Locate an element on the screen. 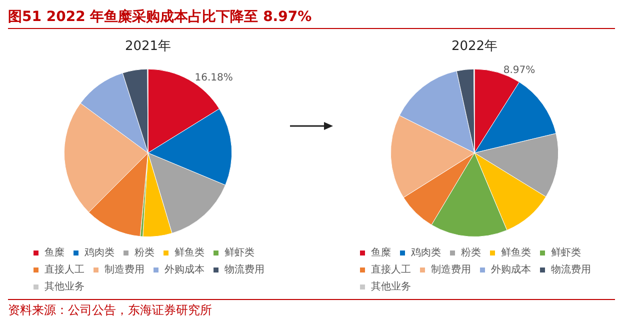  chart-title: 2022年 is located at coordinates (474, 46).